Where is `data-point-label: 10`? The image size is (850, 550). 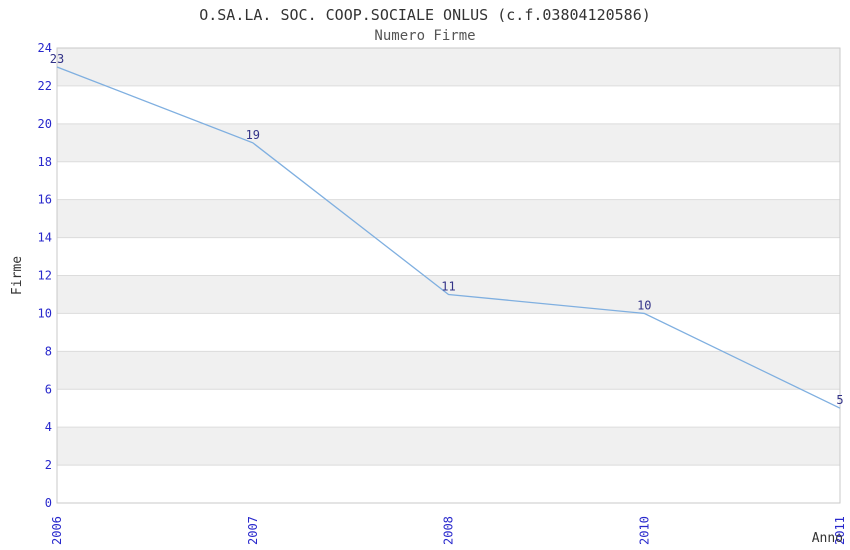 data-point-label: 10 is located at coordinates (644, 305).